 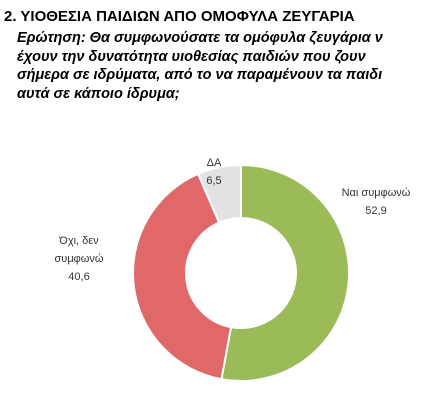 What do you see at coordinates (79, 277) in the screenshot?
I see `value-label: 40,6` at bounding box center [79, 277].